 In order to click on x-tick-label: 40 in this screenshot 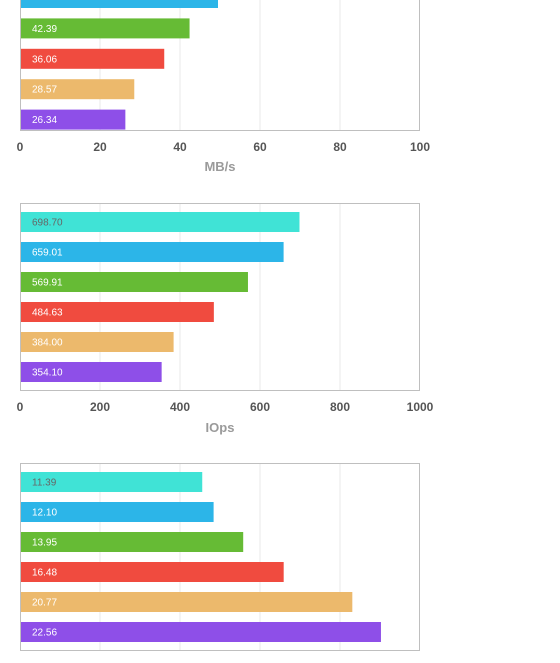, I will do `click(180, 147)`.